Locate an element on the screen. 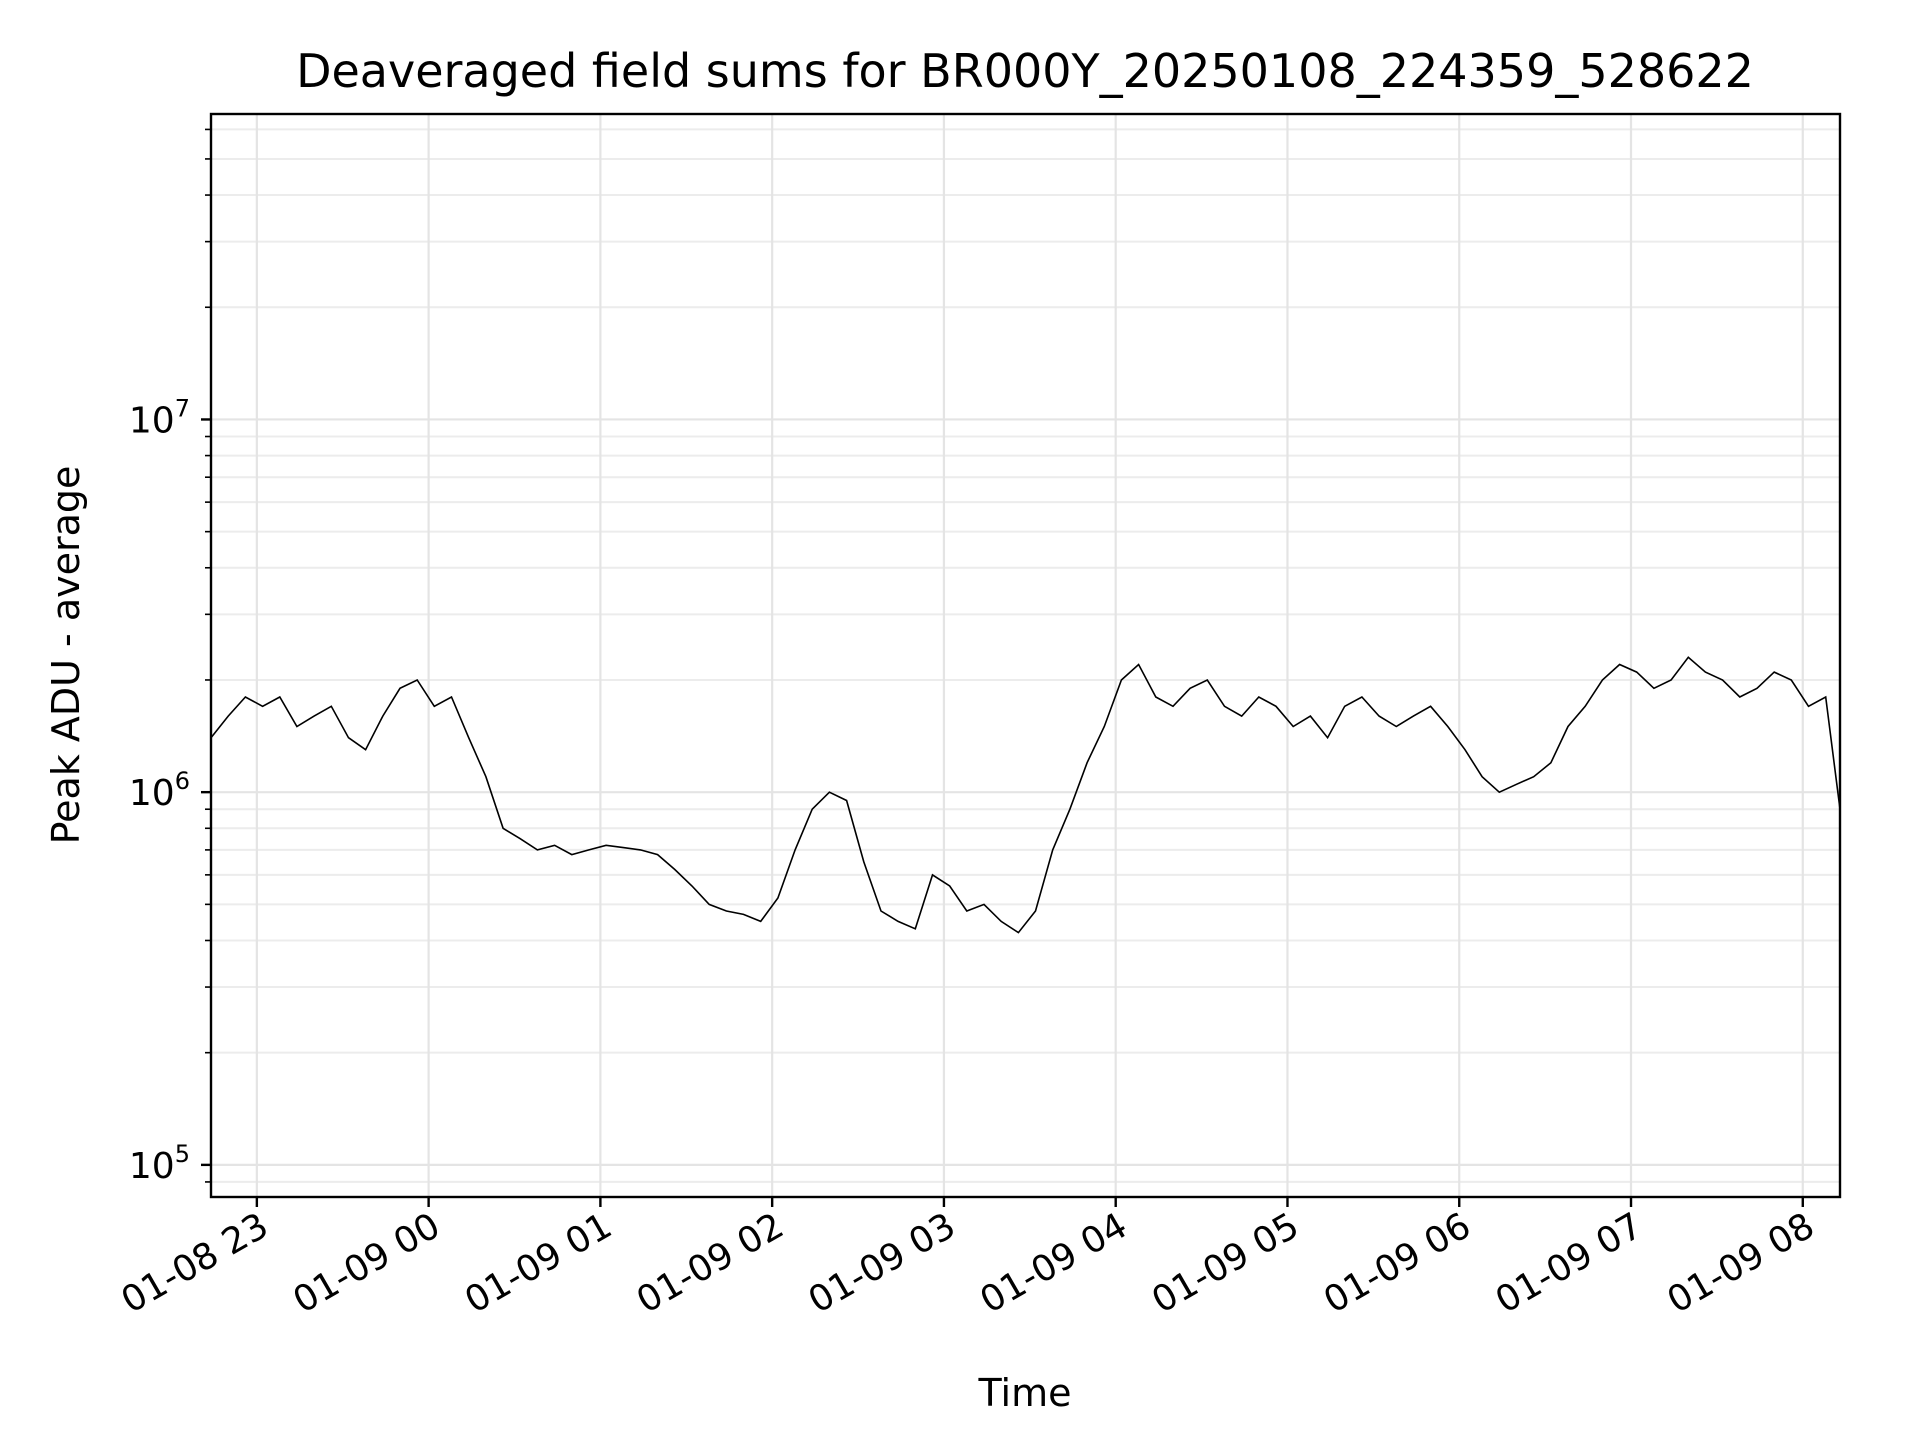 The image size is (1920, 1440). y-tick-label: 10⁵ is located at coordinates (159, 1163).